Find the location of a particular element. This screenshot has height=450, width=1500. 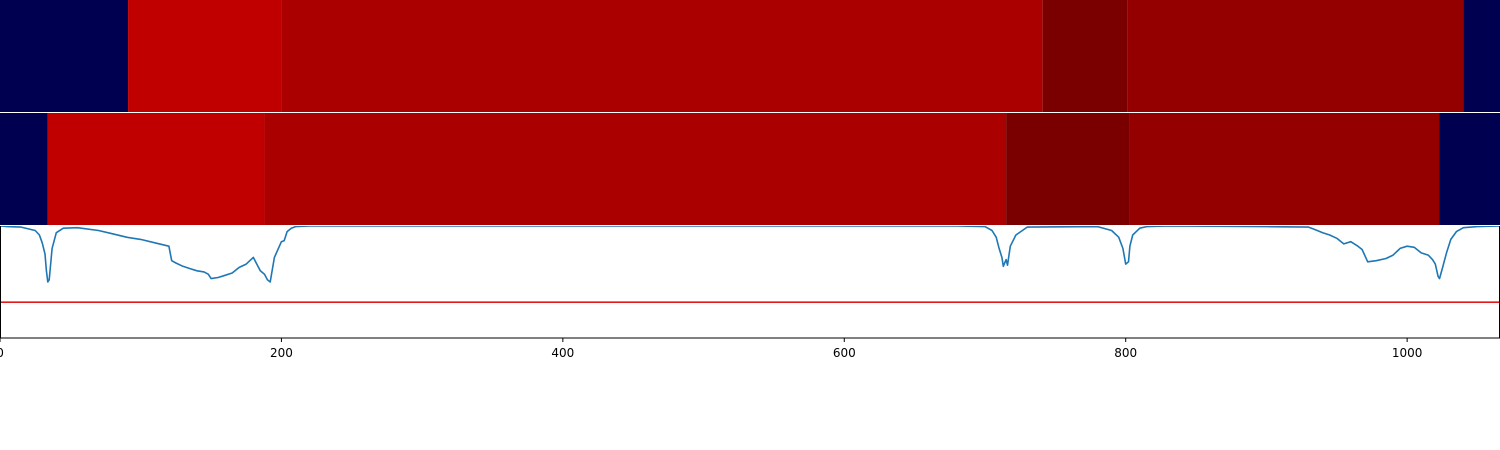

x-tick-label: 400 is located at coordinates (562, 353).